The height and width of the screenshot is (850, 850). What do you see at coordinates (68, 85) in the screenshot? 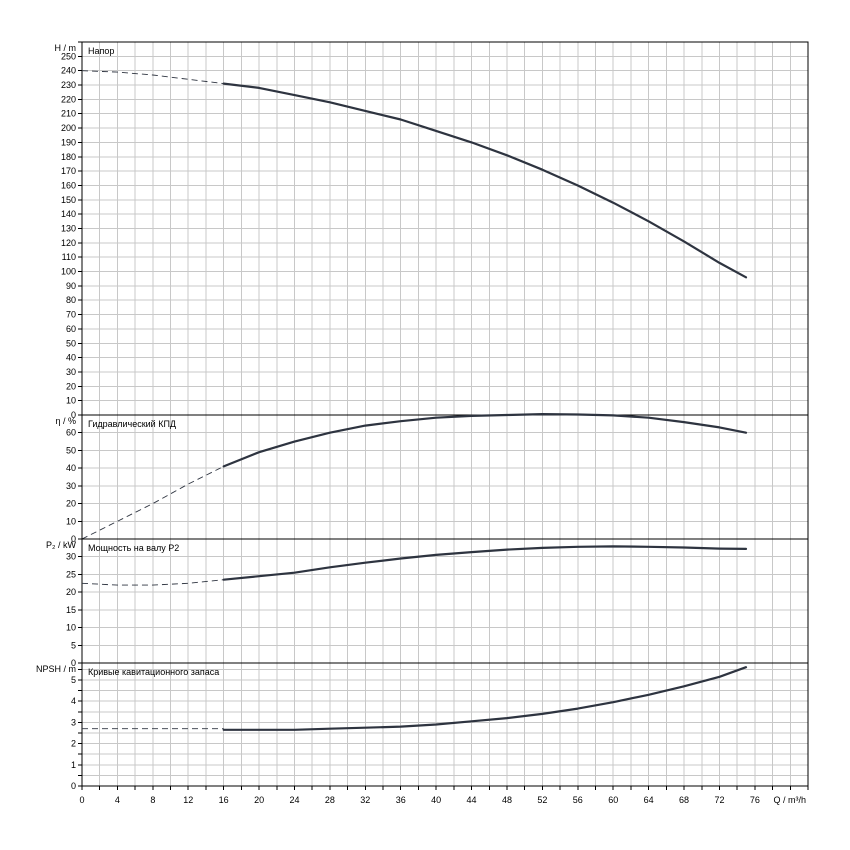
I see `y-tick-label: 230` at bounding box center [68, 85].